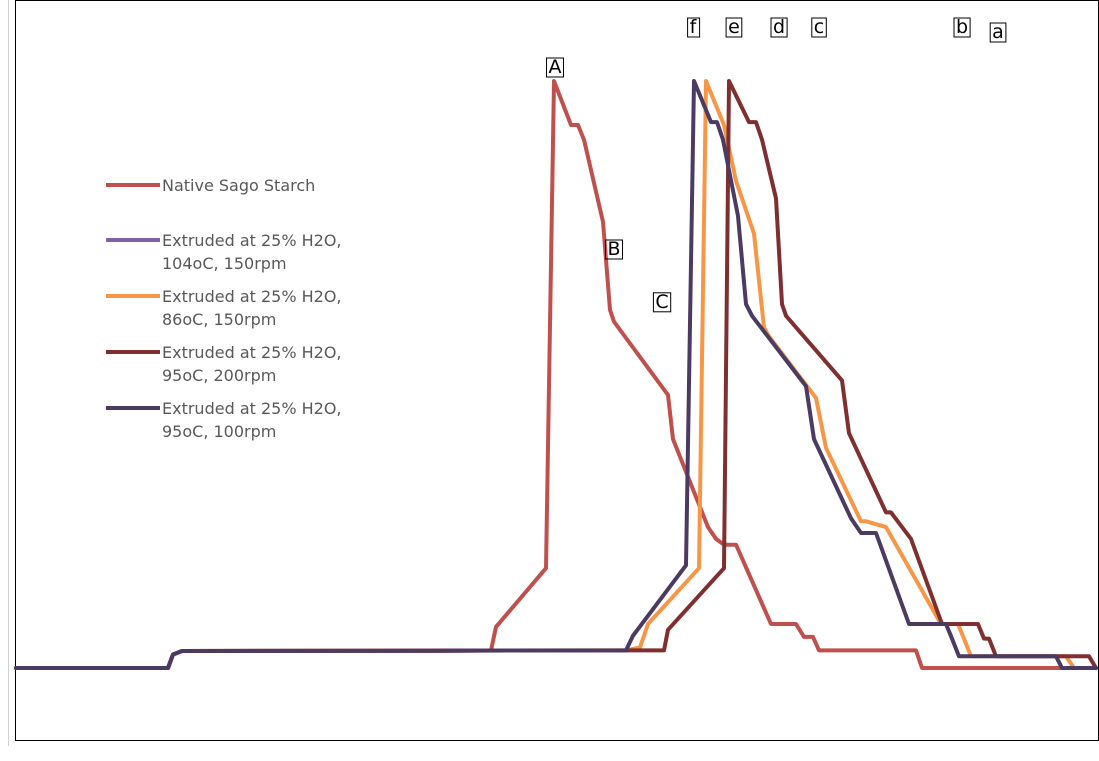  Describe the element at coordinates (238, 185) in the screenshot. I see `legend-label: Native Sago Starch` at that location.